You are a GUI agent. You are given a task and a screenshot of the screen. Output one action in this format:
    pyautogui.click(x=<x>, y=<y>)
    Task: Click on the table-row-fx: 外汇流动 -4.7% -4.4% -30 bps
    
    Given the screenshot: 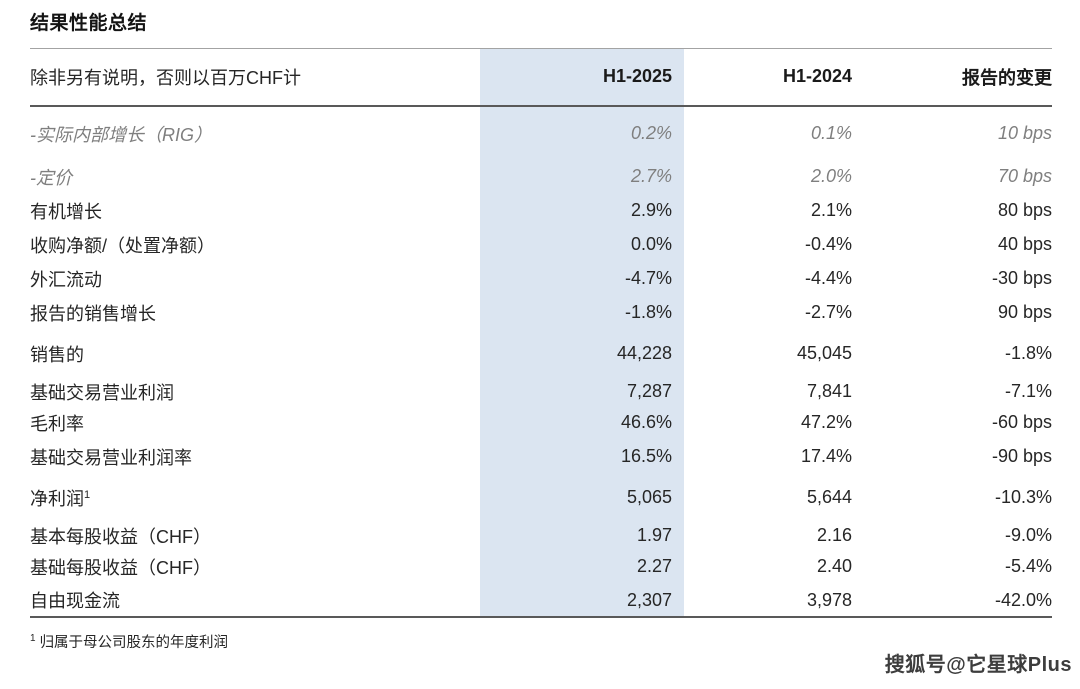 What is the action you would take?
    pyautogui.click(x=541, y=277)
    